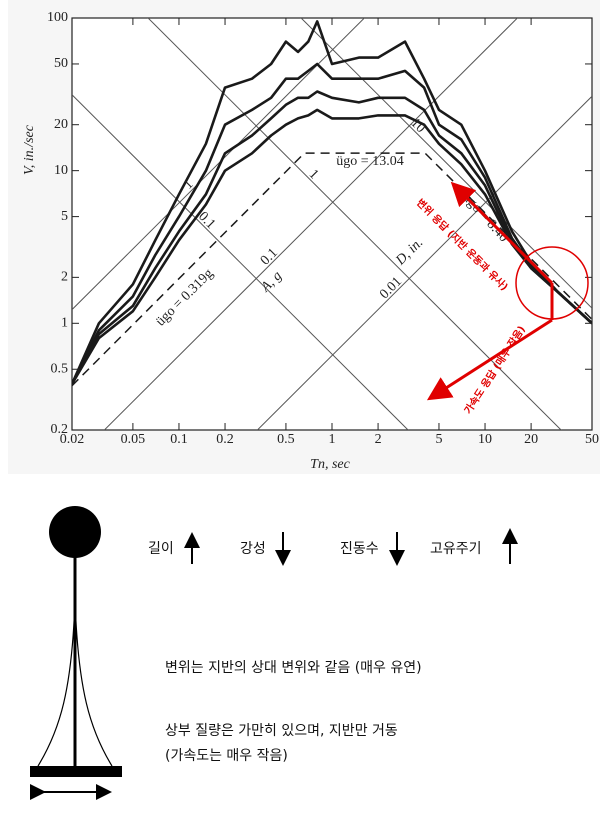 The image size is (611, 826). Describe the element at coordinates (64, 323) in the screenshot. I see `y-tick-label: 1` at that location.